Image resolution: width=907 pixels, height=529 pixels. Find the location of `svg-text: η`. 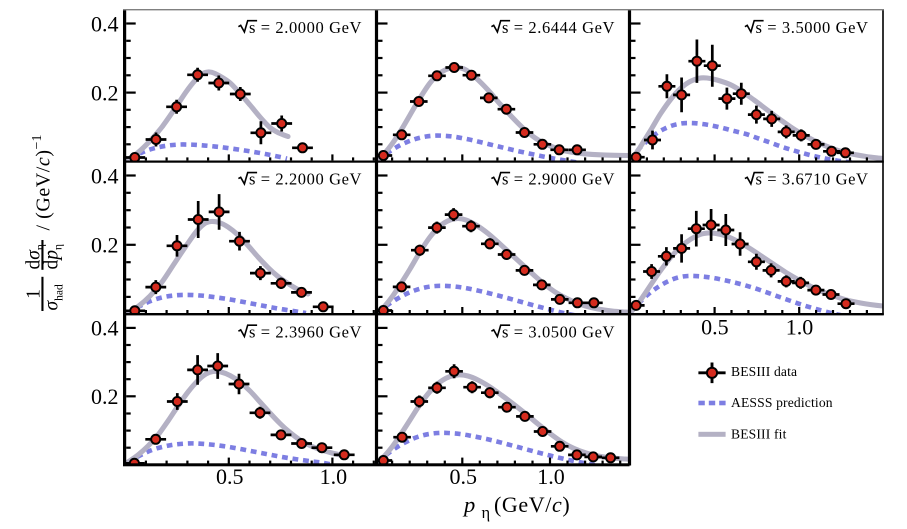

svg-text: η is located at coordinates (486, 512).